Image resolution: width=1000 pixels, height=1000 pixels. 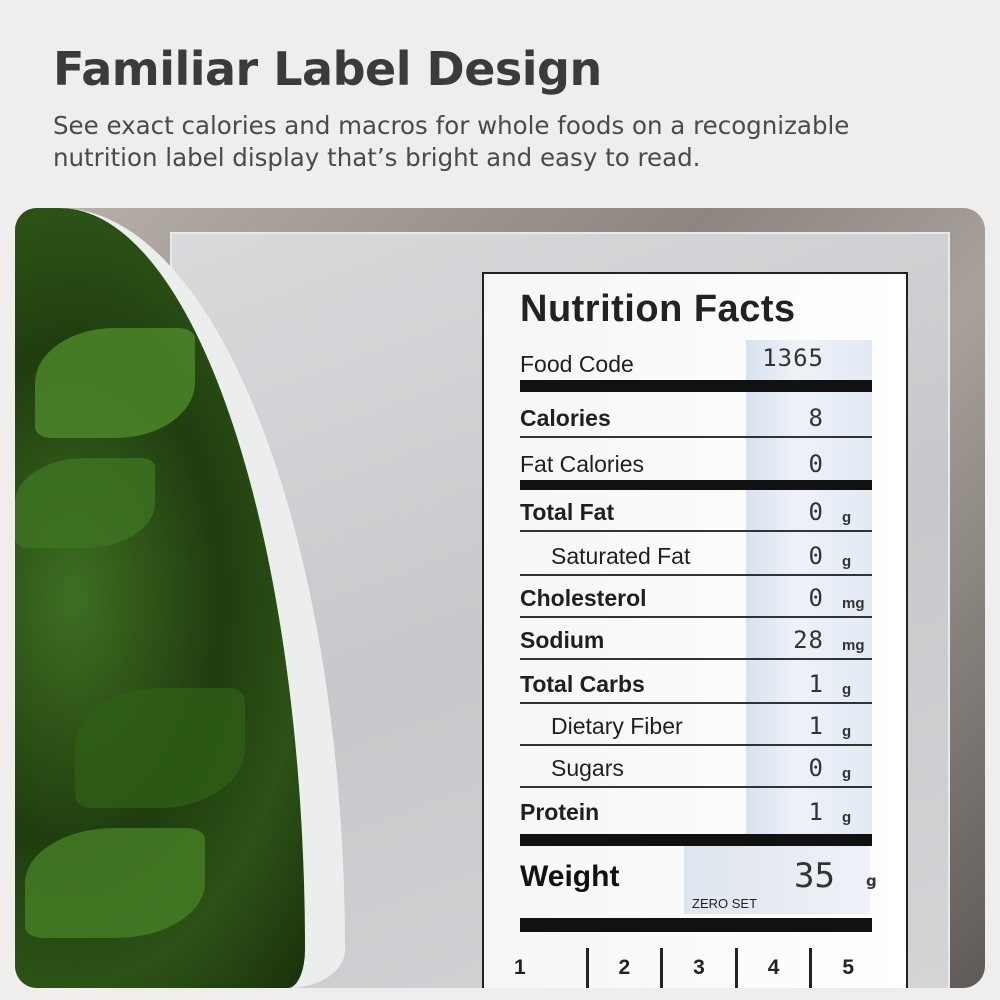 What do you see at coordinates (777, 880) in the screenshot?
I see `weight-lcd` at bounding box center [777, 880].